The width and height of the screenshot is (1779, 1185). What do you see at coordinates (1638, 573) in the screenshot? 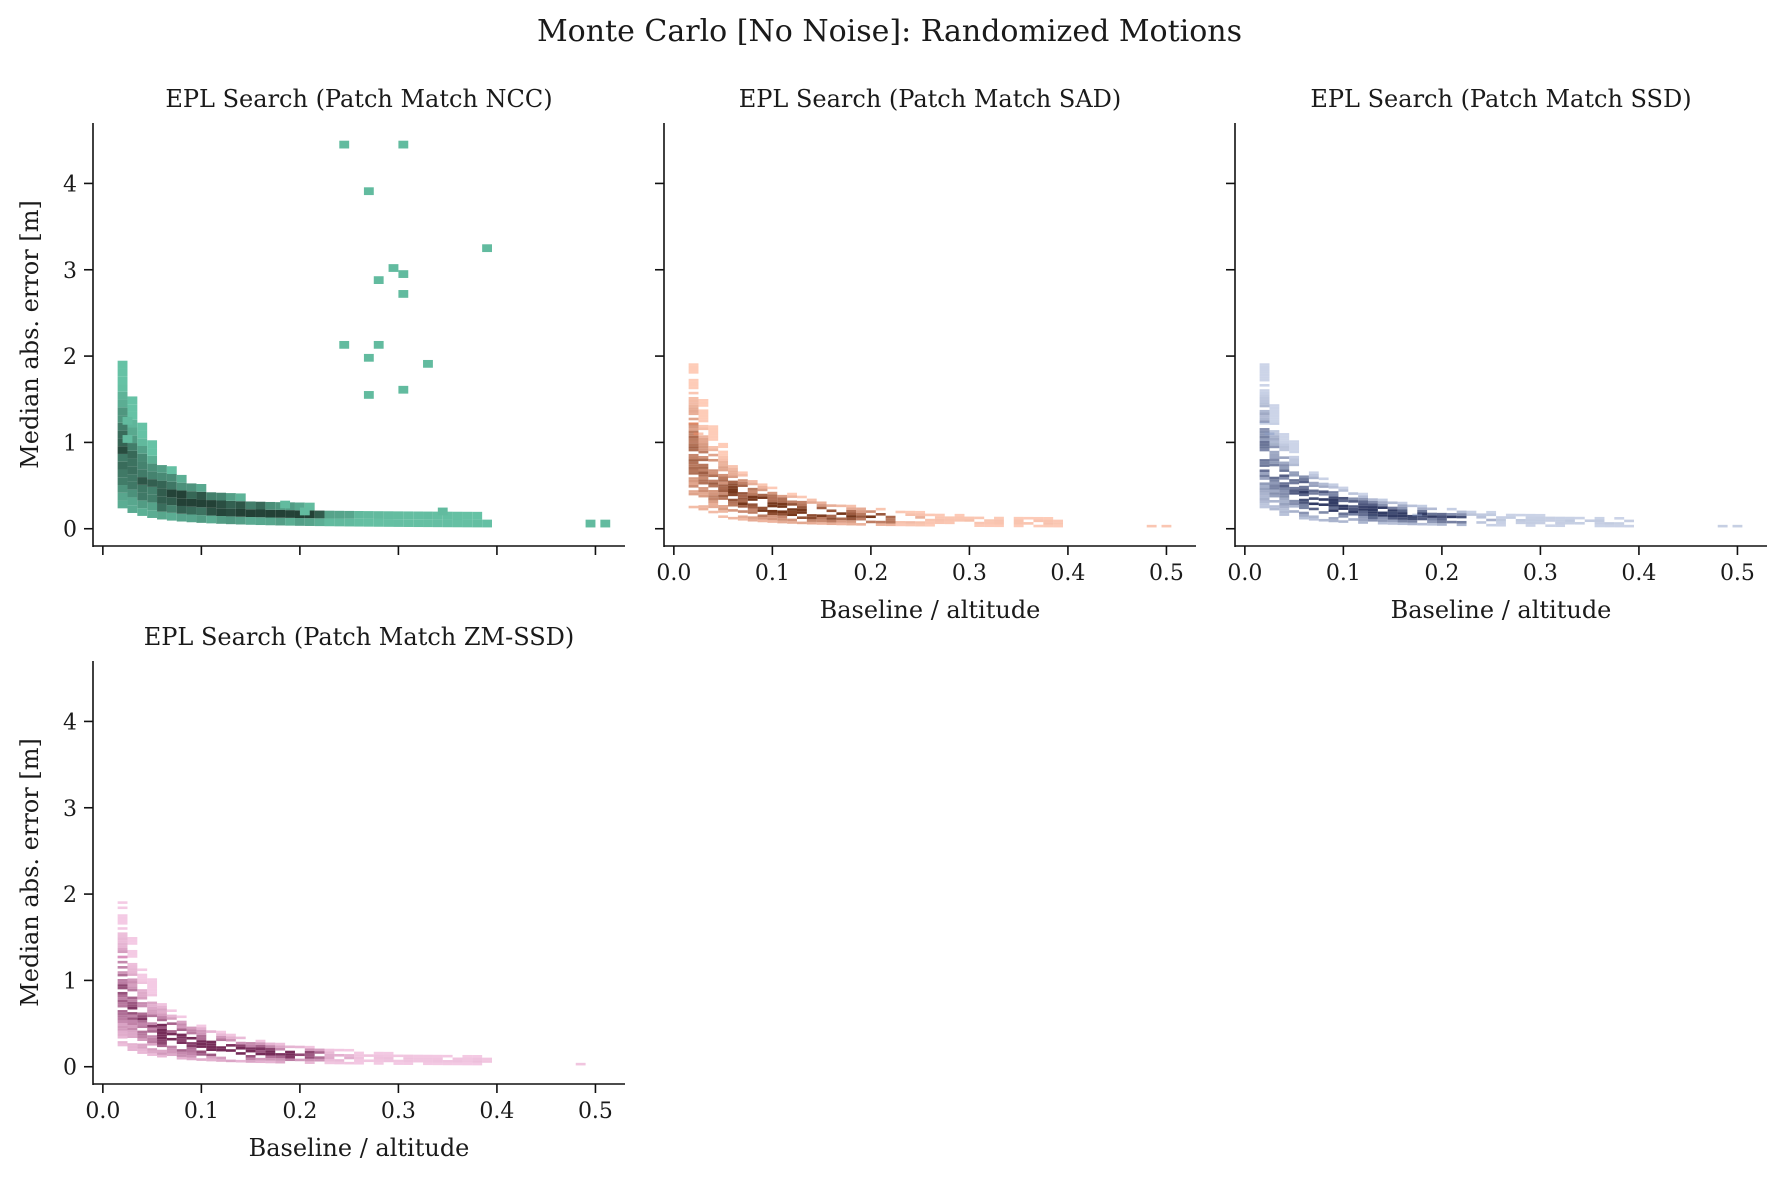
I see `x-tick-label: 0.4` at bounding box center [1638, 573].